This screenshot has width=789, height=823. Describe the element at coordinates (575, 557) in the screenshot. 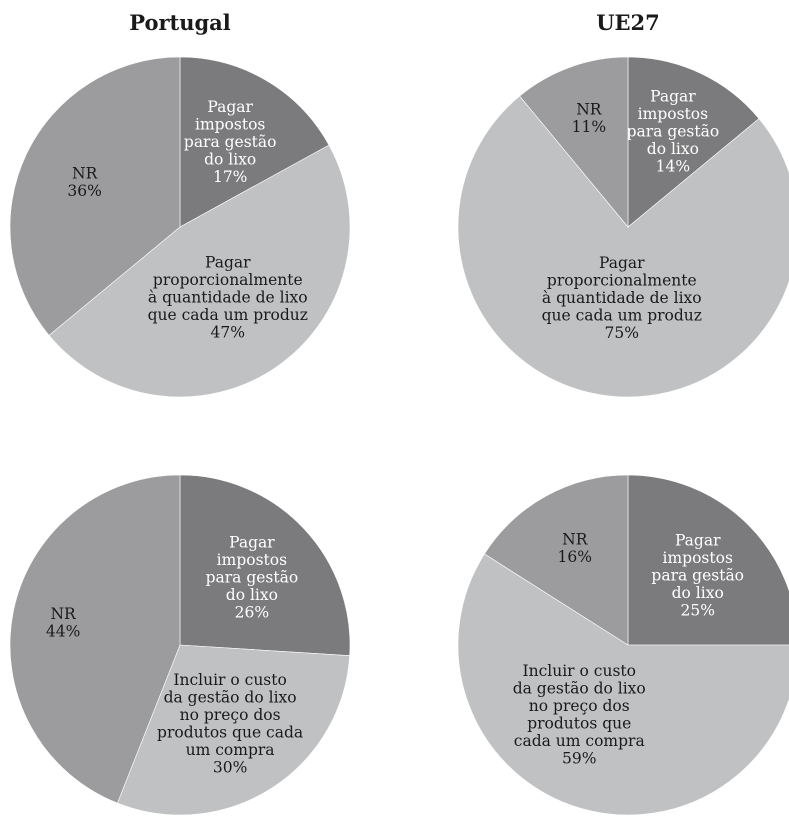

I see `slice-label-line: 16%` at that location.